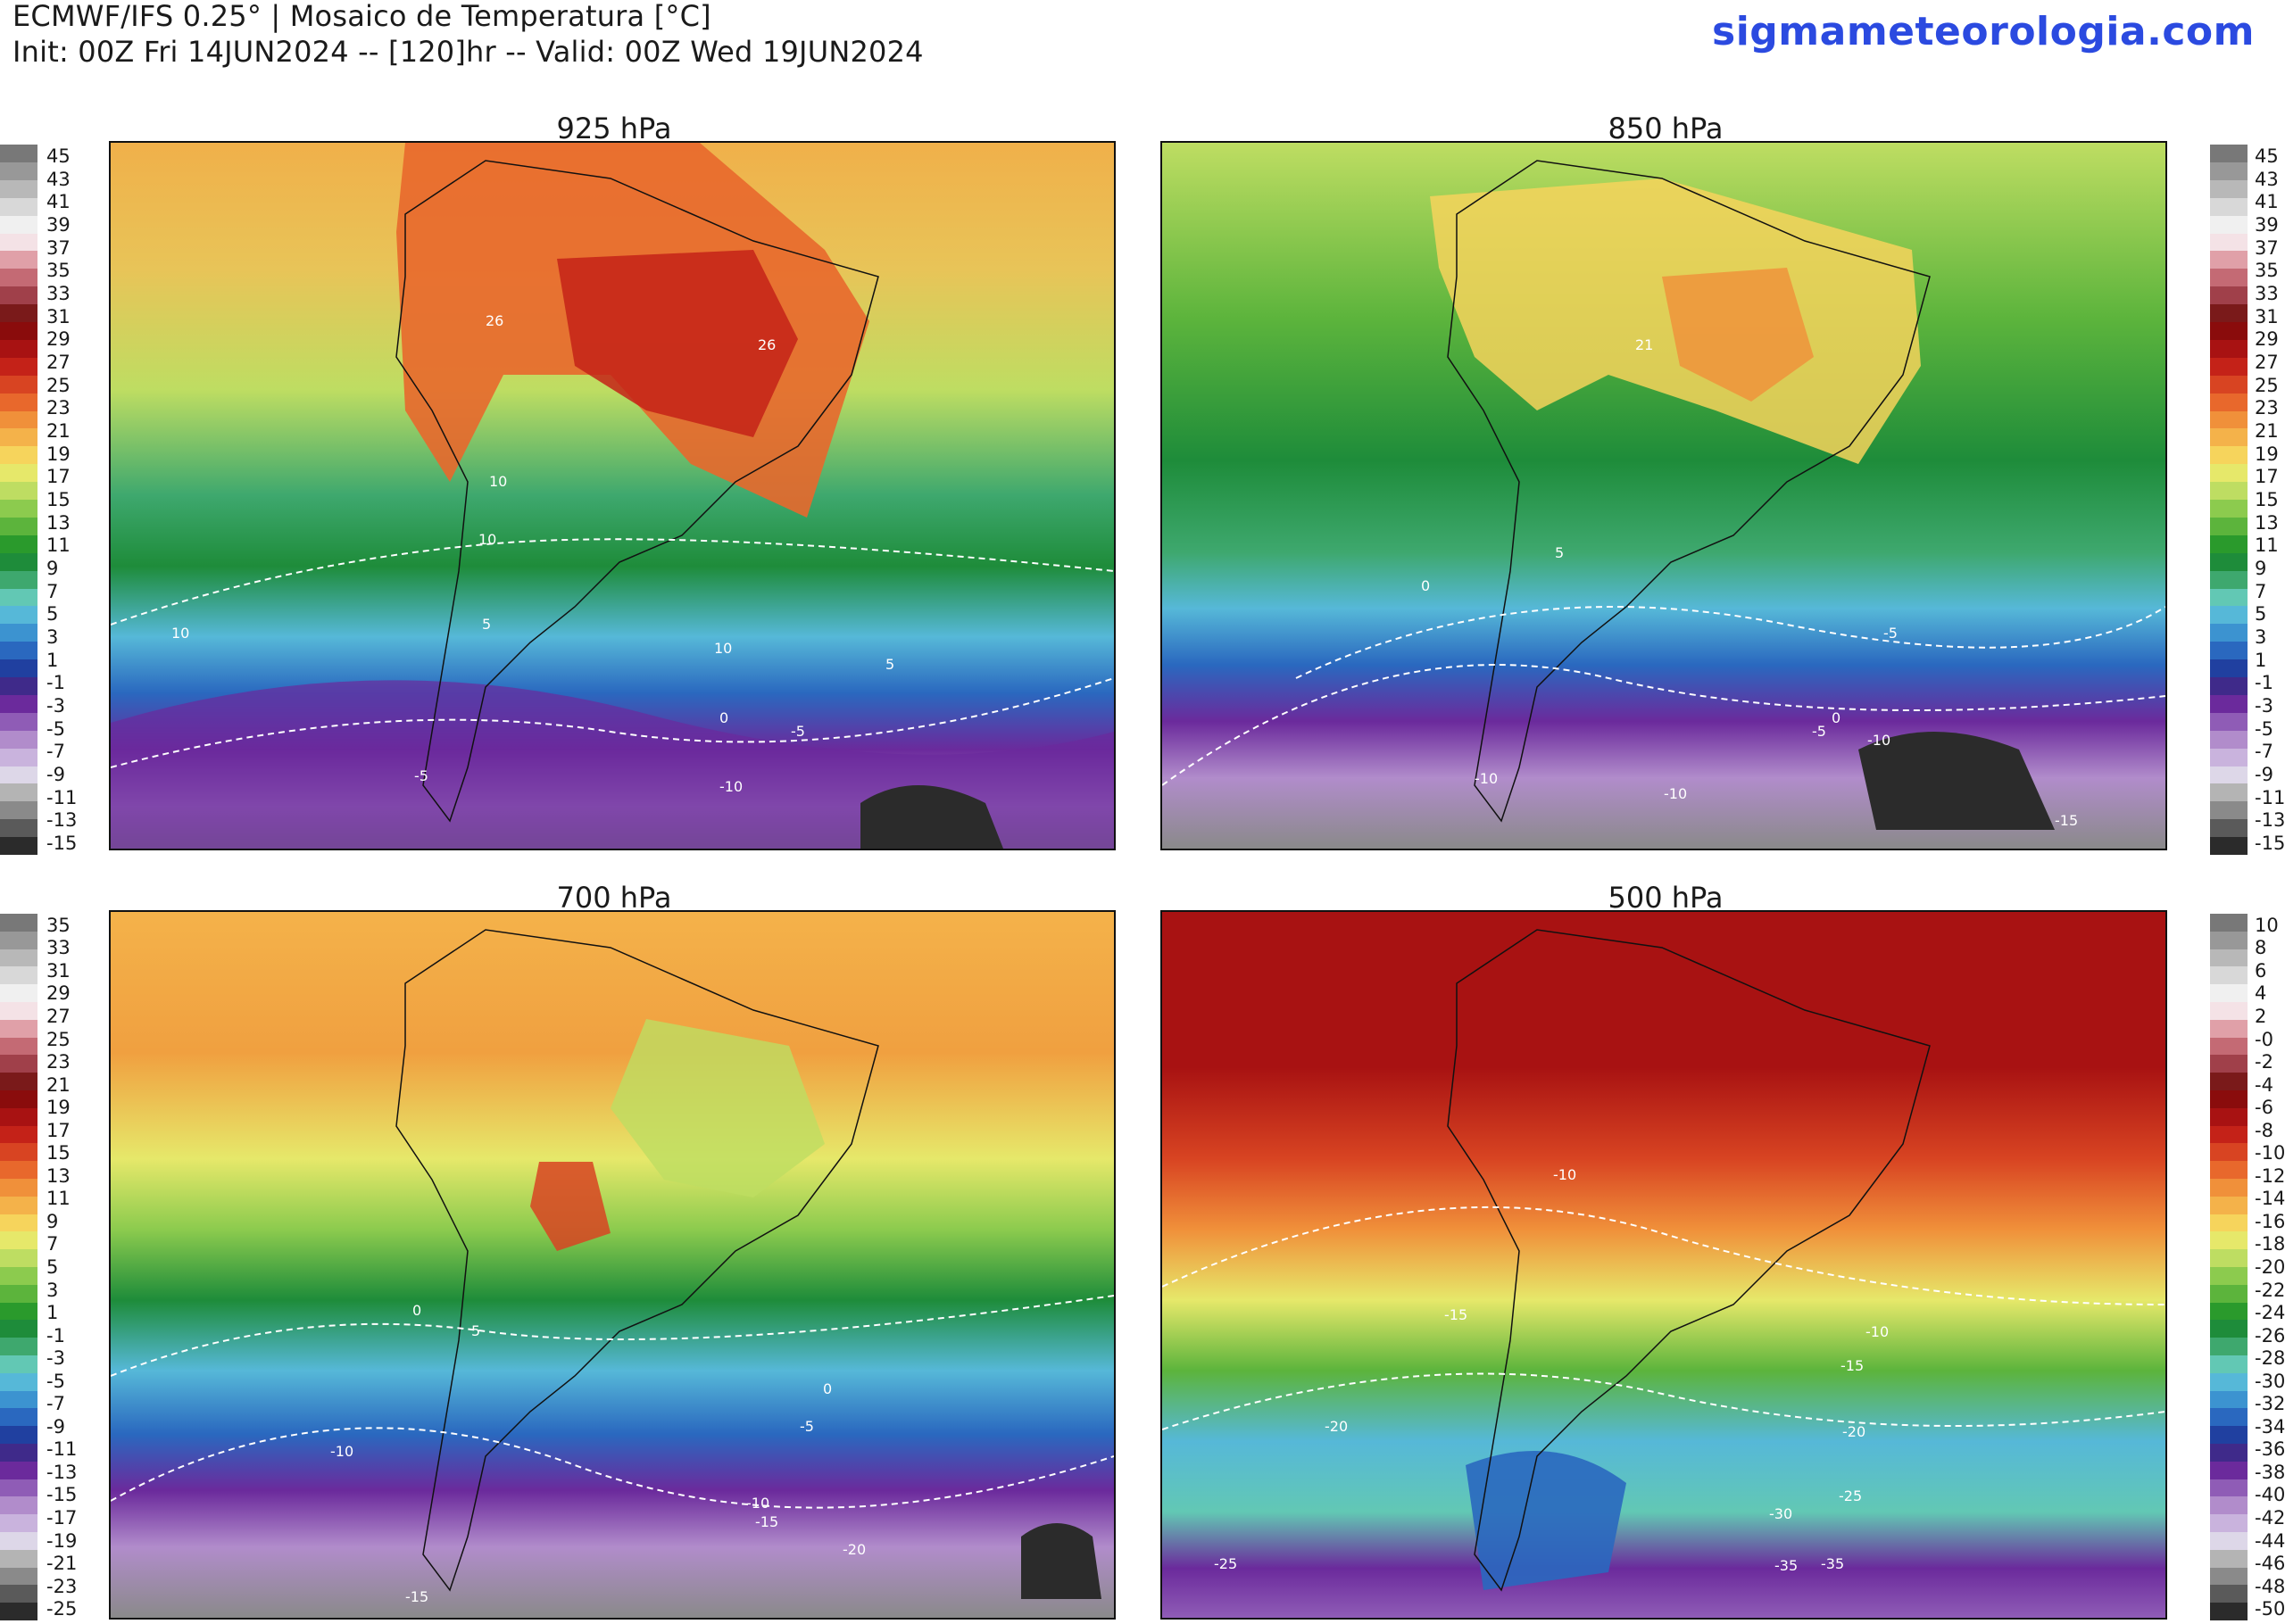 The height and width of the screenshot is (1624, 2285). Describe the element at coordinates (1666, 128) in the screenshot. I see `panel-title-850: 850 hPa` at that location.